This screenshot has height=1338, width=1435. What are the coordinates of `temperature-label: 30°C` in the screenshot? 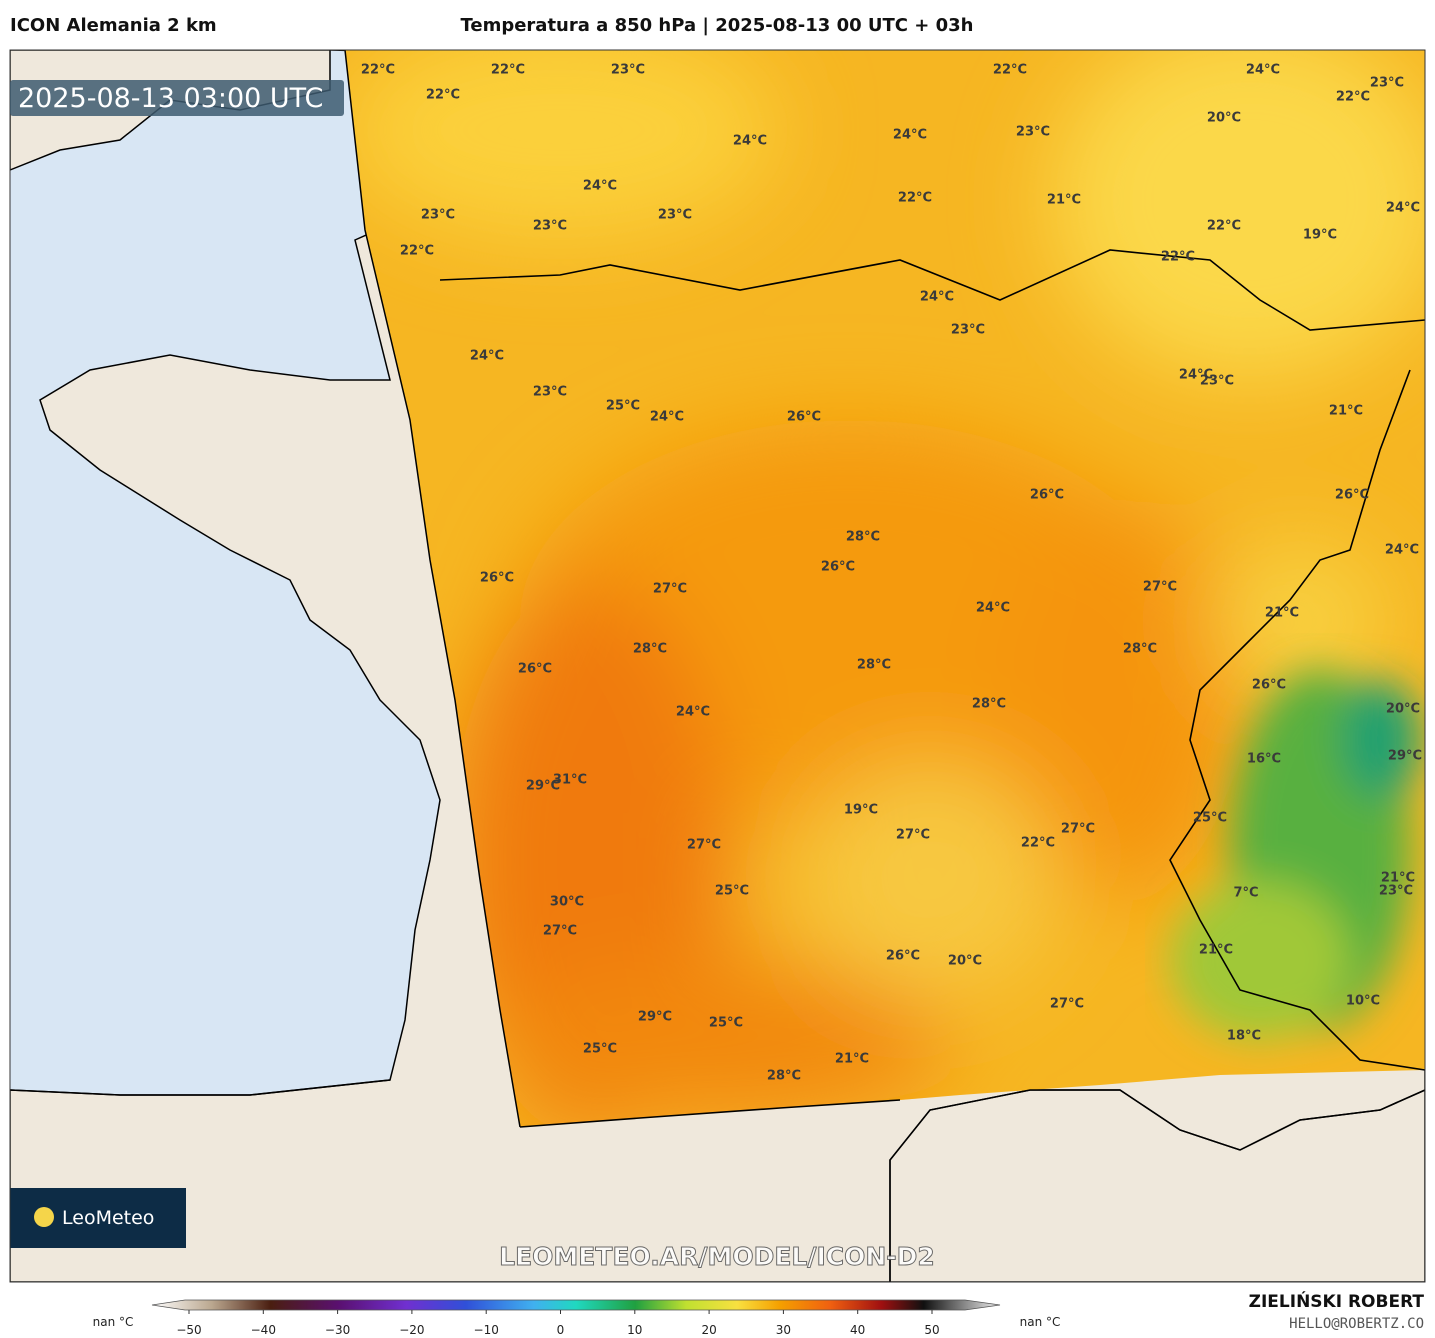 It's located at (567, 902).